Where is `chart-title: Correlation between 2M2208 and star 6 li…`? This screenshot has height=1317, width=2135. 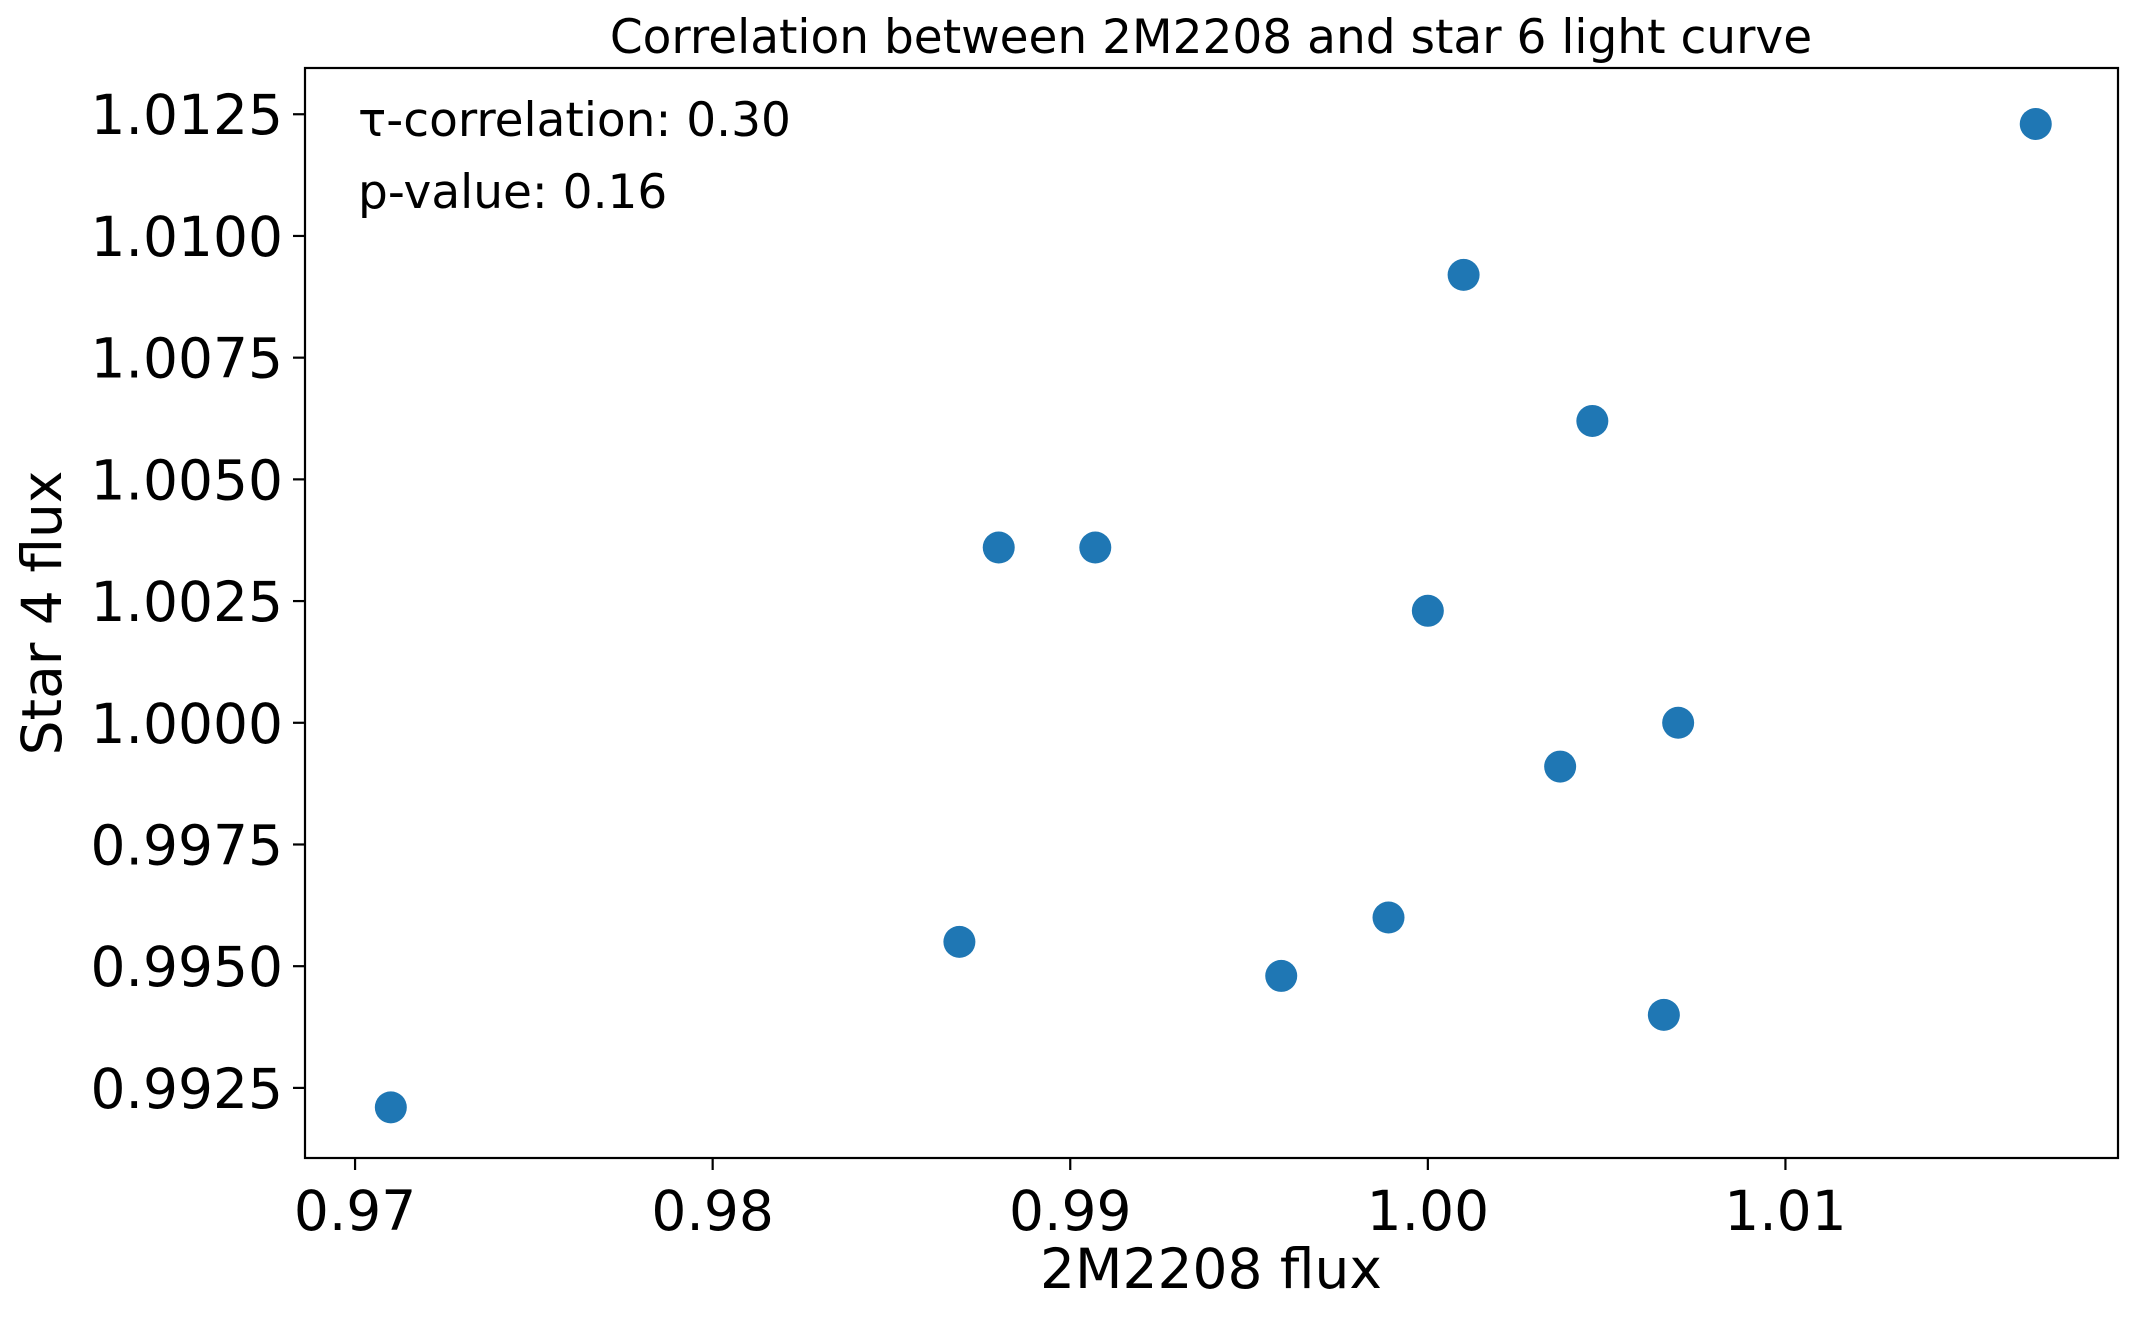
chart-title: Correlation between 2M2208 and star 6 li… is located at coordinates (1211, 37).